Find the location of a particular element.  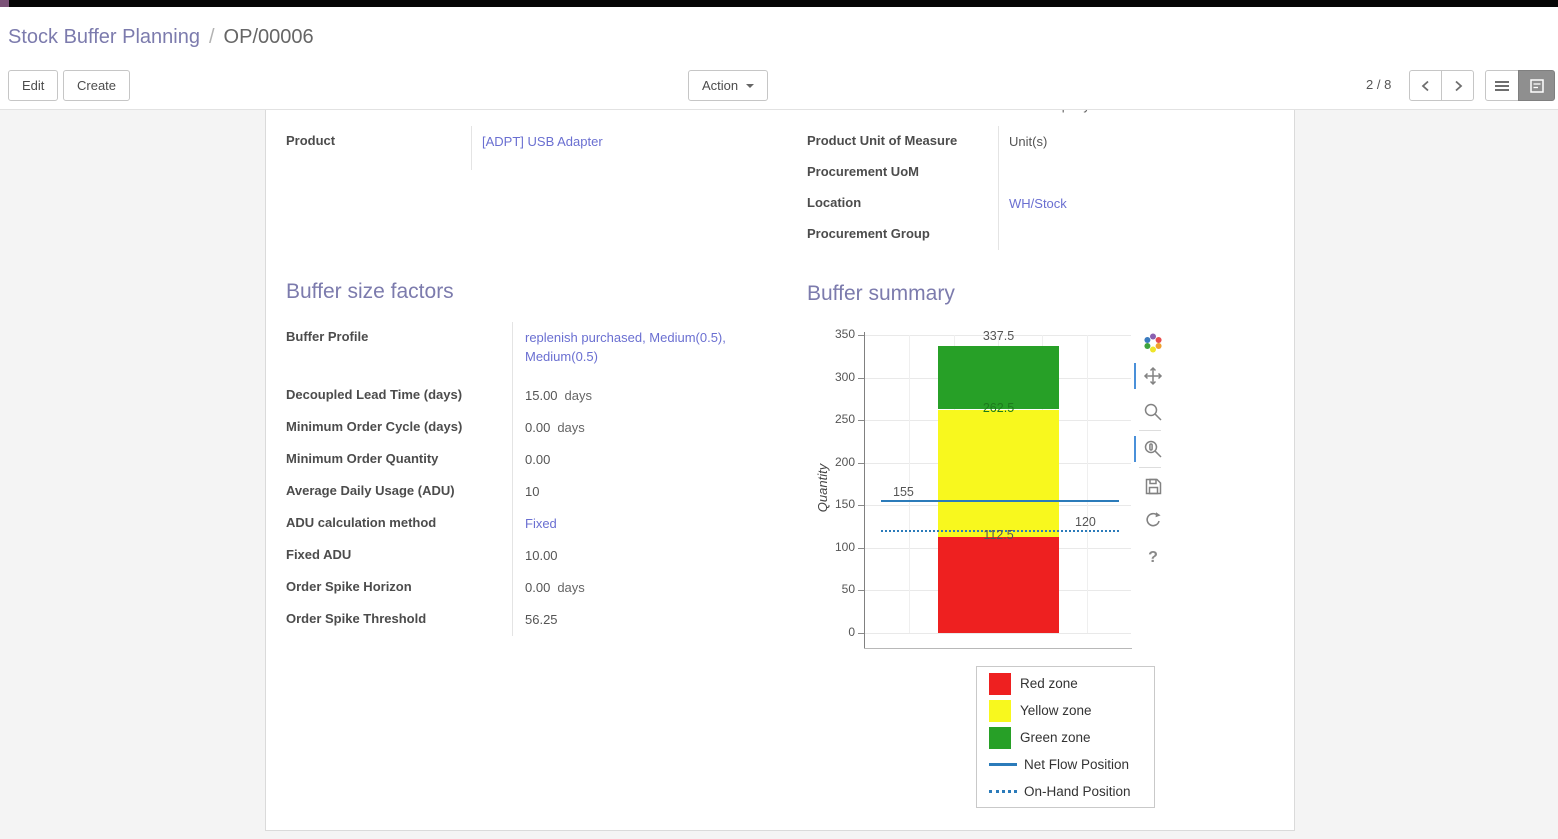

field-row-min-order-cycle: Minimum Order Cycle (days) 0.00 days is located at coordinates (536, 428).